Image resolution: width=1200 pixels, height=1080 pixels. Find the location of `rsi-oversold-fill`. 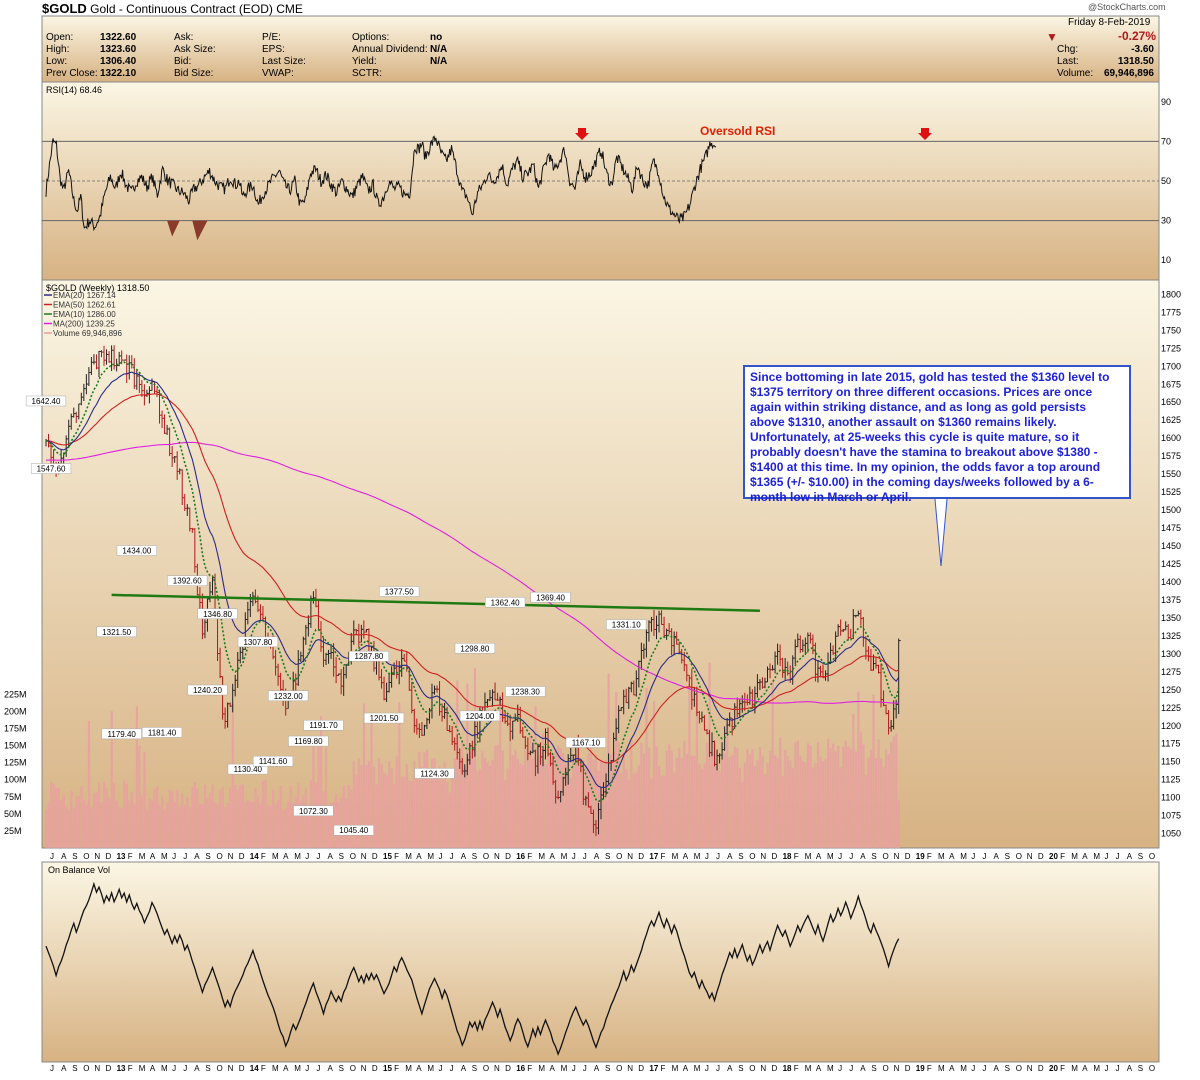

rsi-oversold-fill is located at coordinates (173, 228).